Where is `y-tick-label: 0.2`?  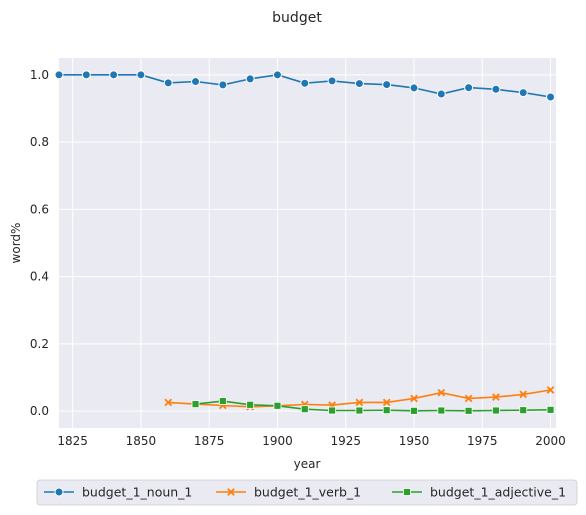
y-tick-label: 0.2 is located at coordinates (39, 344).